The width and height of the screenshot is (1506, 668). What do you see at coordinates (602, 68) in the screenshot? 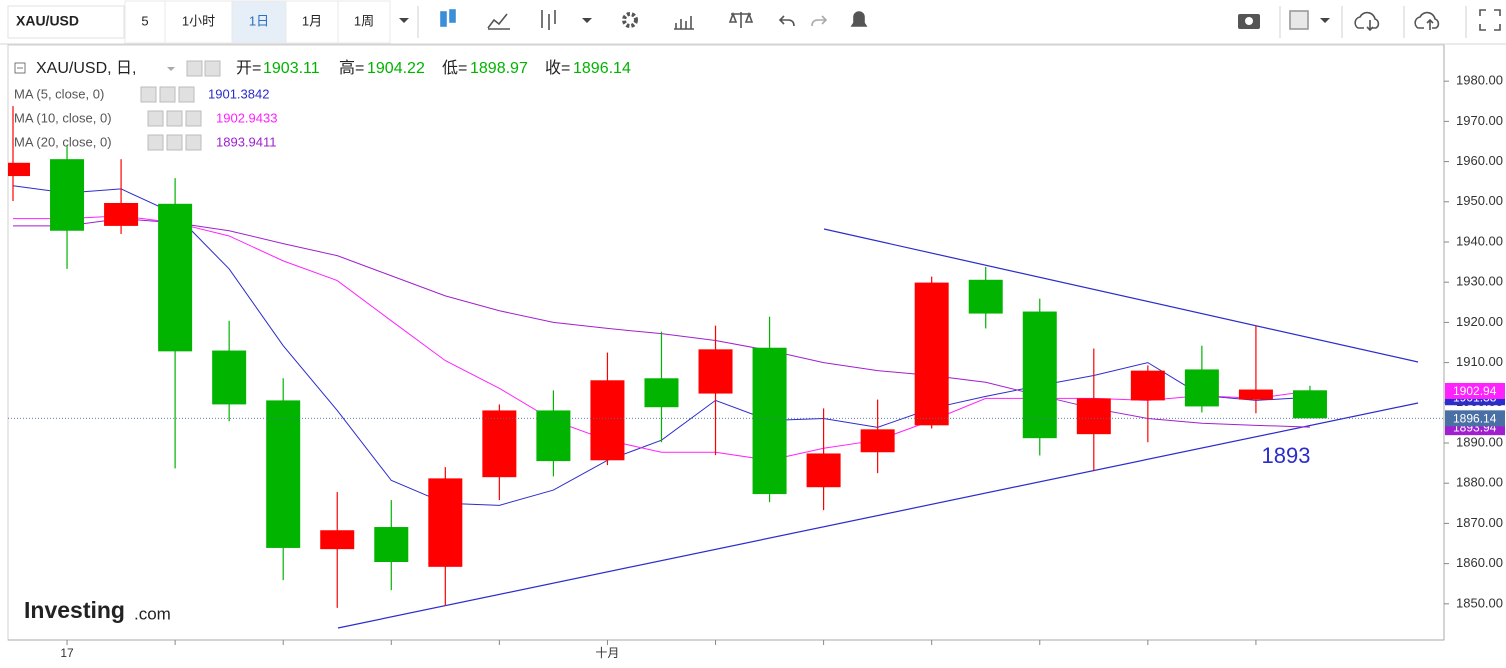
I see `ohlc-value: 1896.14` at bounding box center [602, 68].